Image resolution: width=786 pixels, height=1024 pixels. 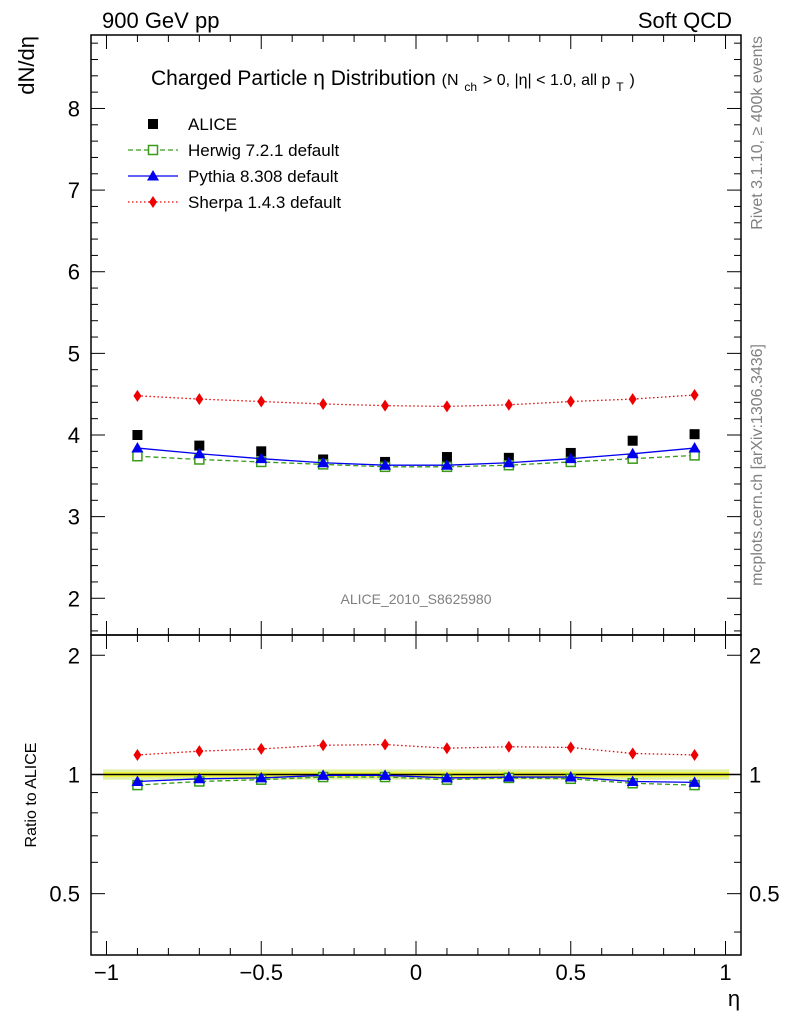 I want to click on ratio-ytick-label-left: 2, so click(x=74, y=655).